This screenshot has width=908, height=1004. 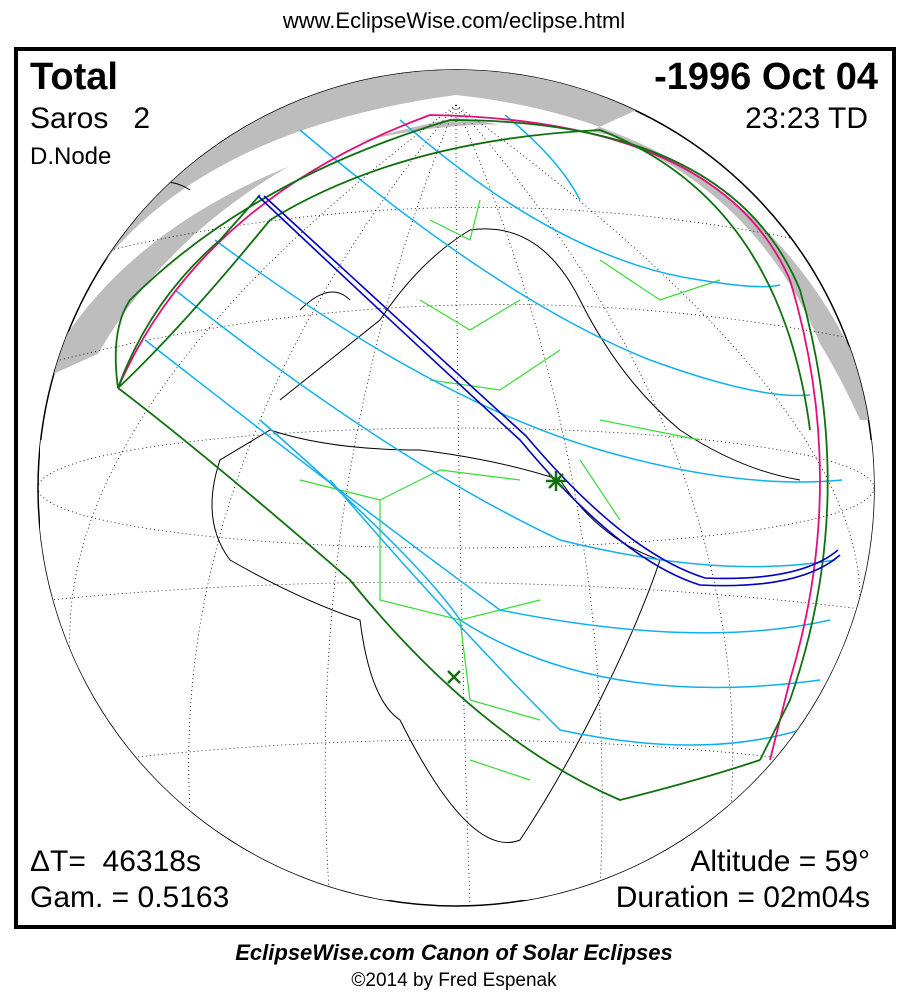 What do you see at coordinates (766, 77) in the screenshot?
I see `eclipse-date: -1996 Oct 04` at bounding box center [766, 77].